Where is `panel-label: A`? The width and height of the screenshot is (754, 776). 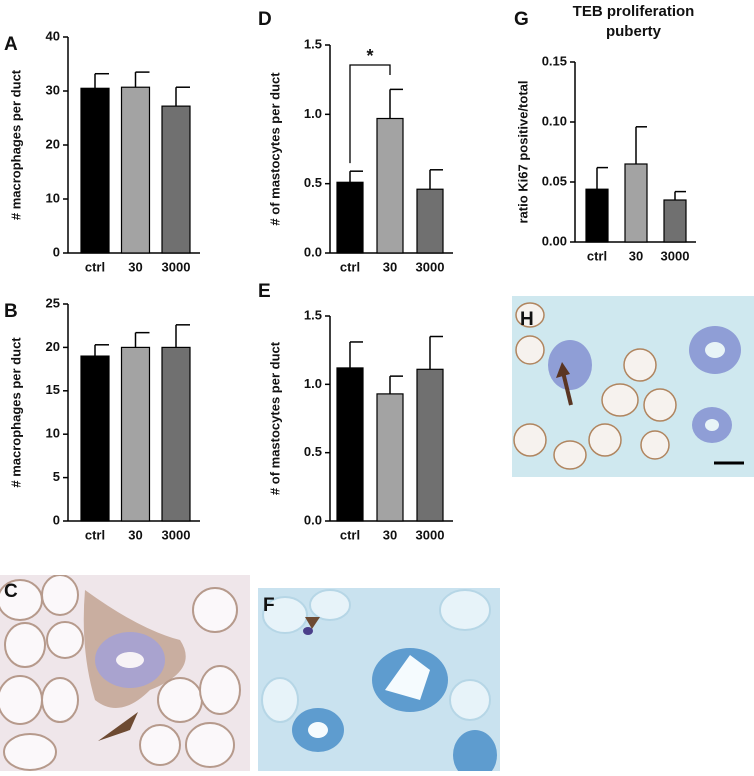
panel-label: A is located at coordinates (11, 44).